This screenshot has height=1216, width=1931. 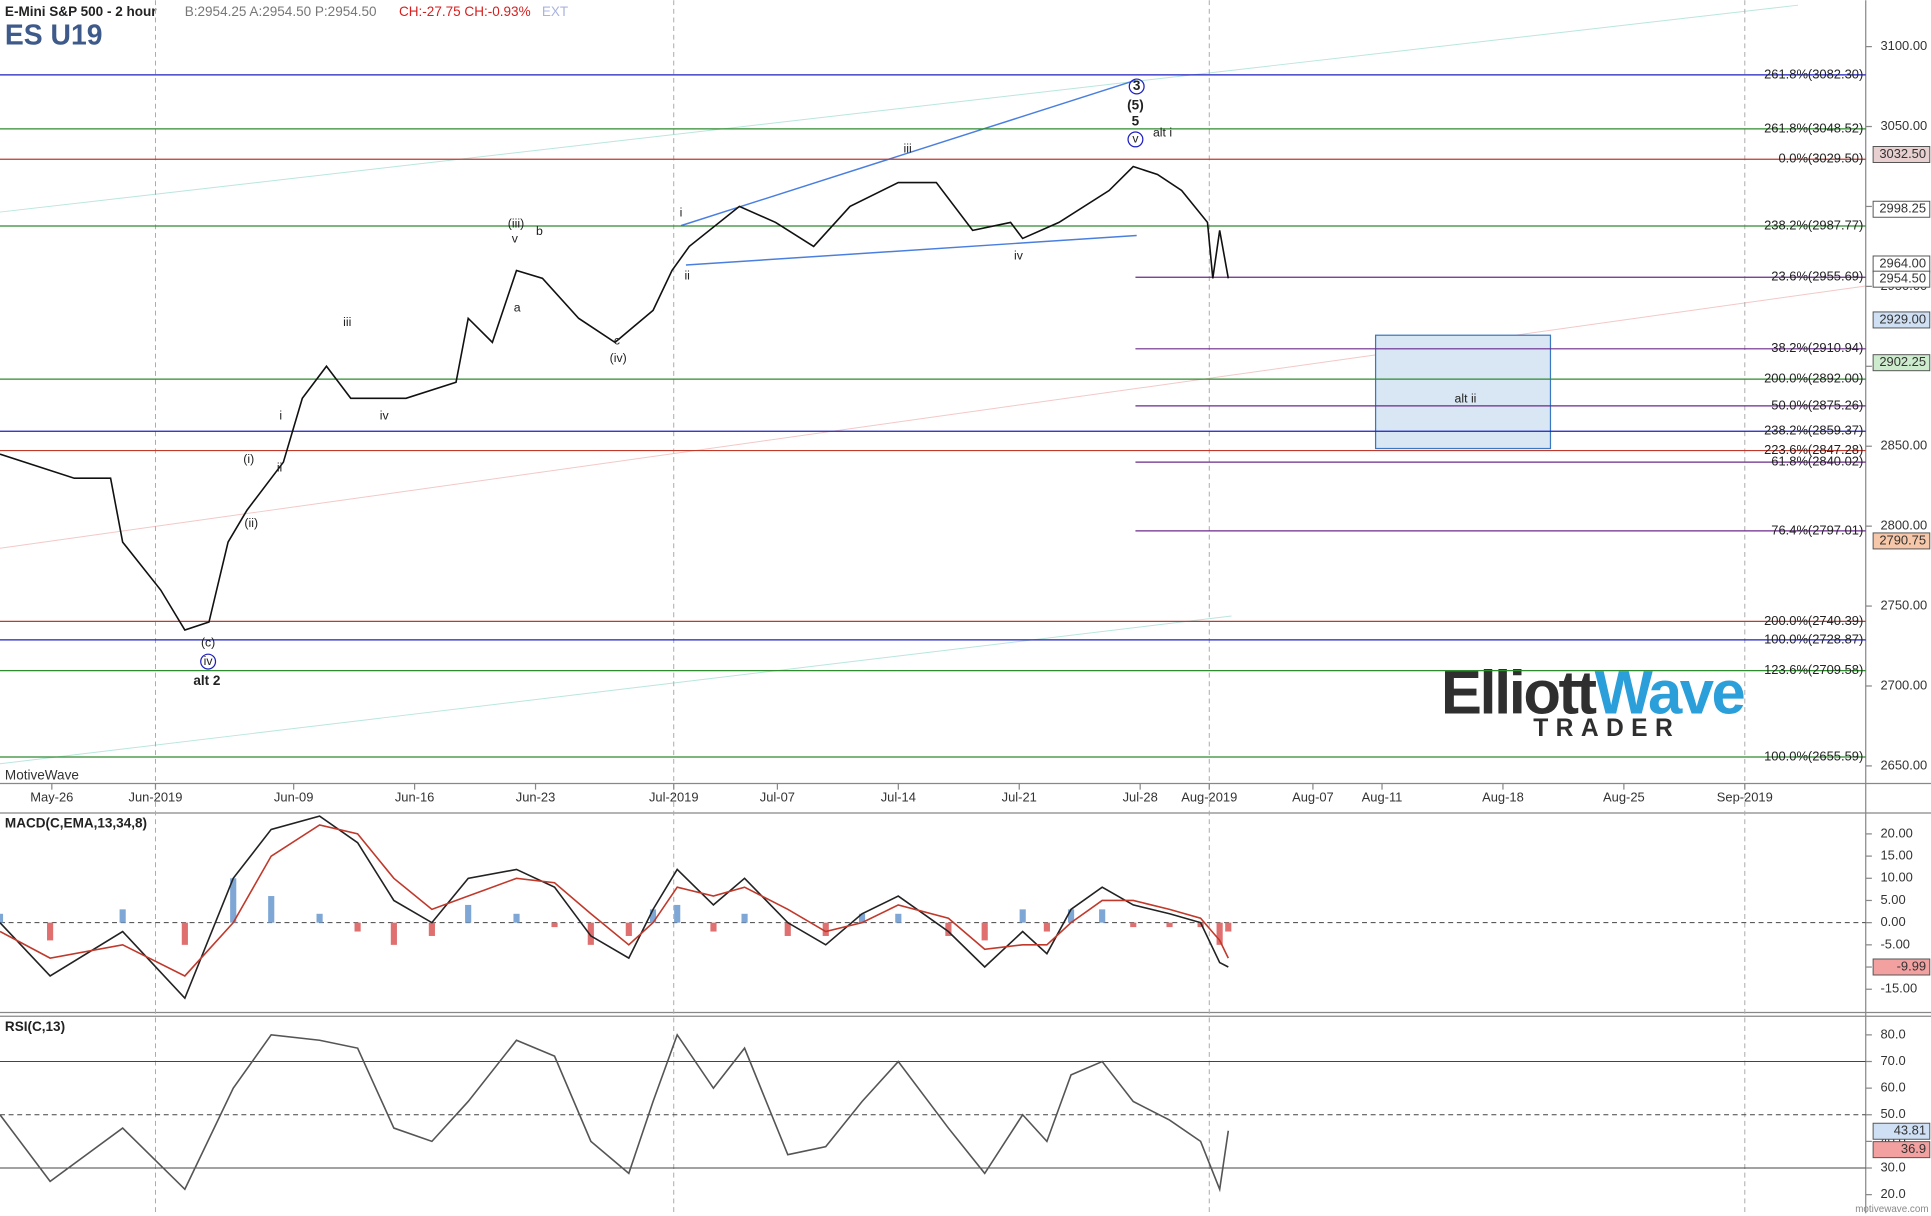 I want to click on logo-part: Elliott, so click(x=1519, y=693).